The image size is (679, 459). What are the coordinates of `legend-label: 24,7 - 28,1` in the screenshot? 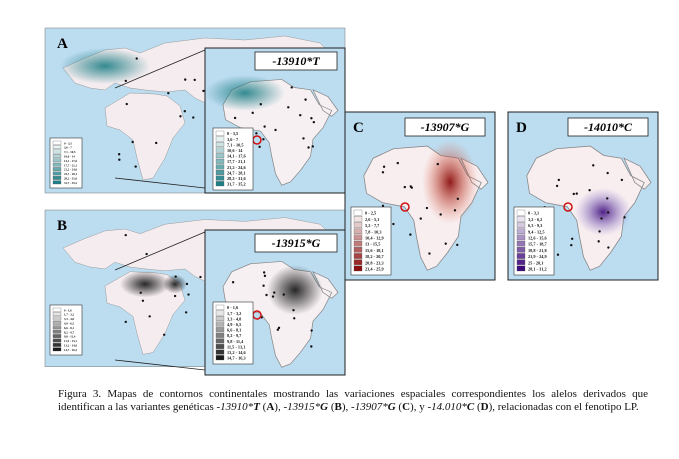 It's located at (70, 174).